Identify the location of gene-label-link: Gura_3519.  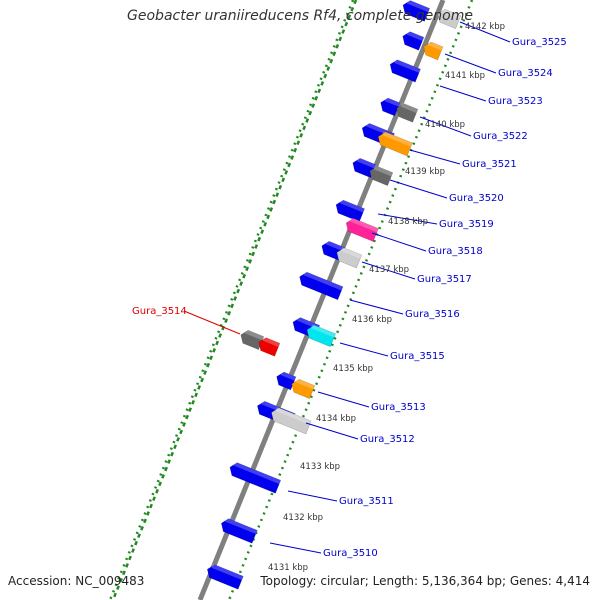
(466, 224).